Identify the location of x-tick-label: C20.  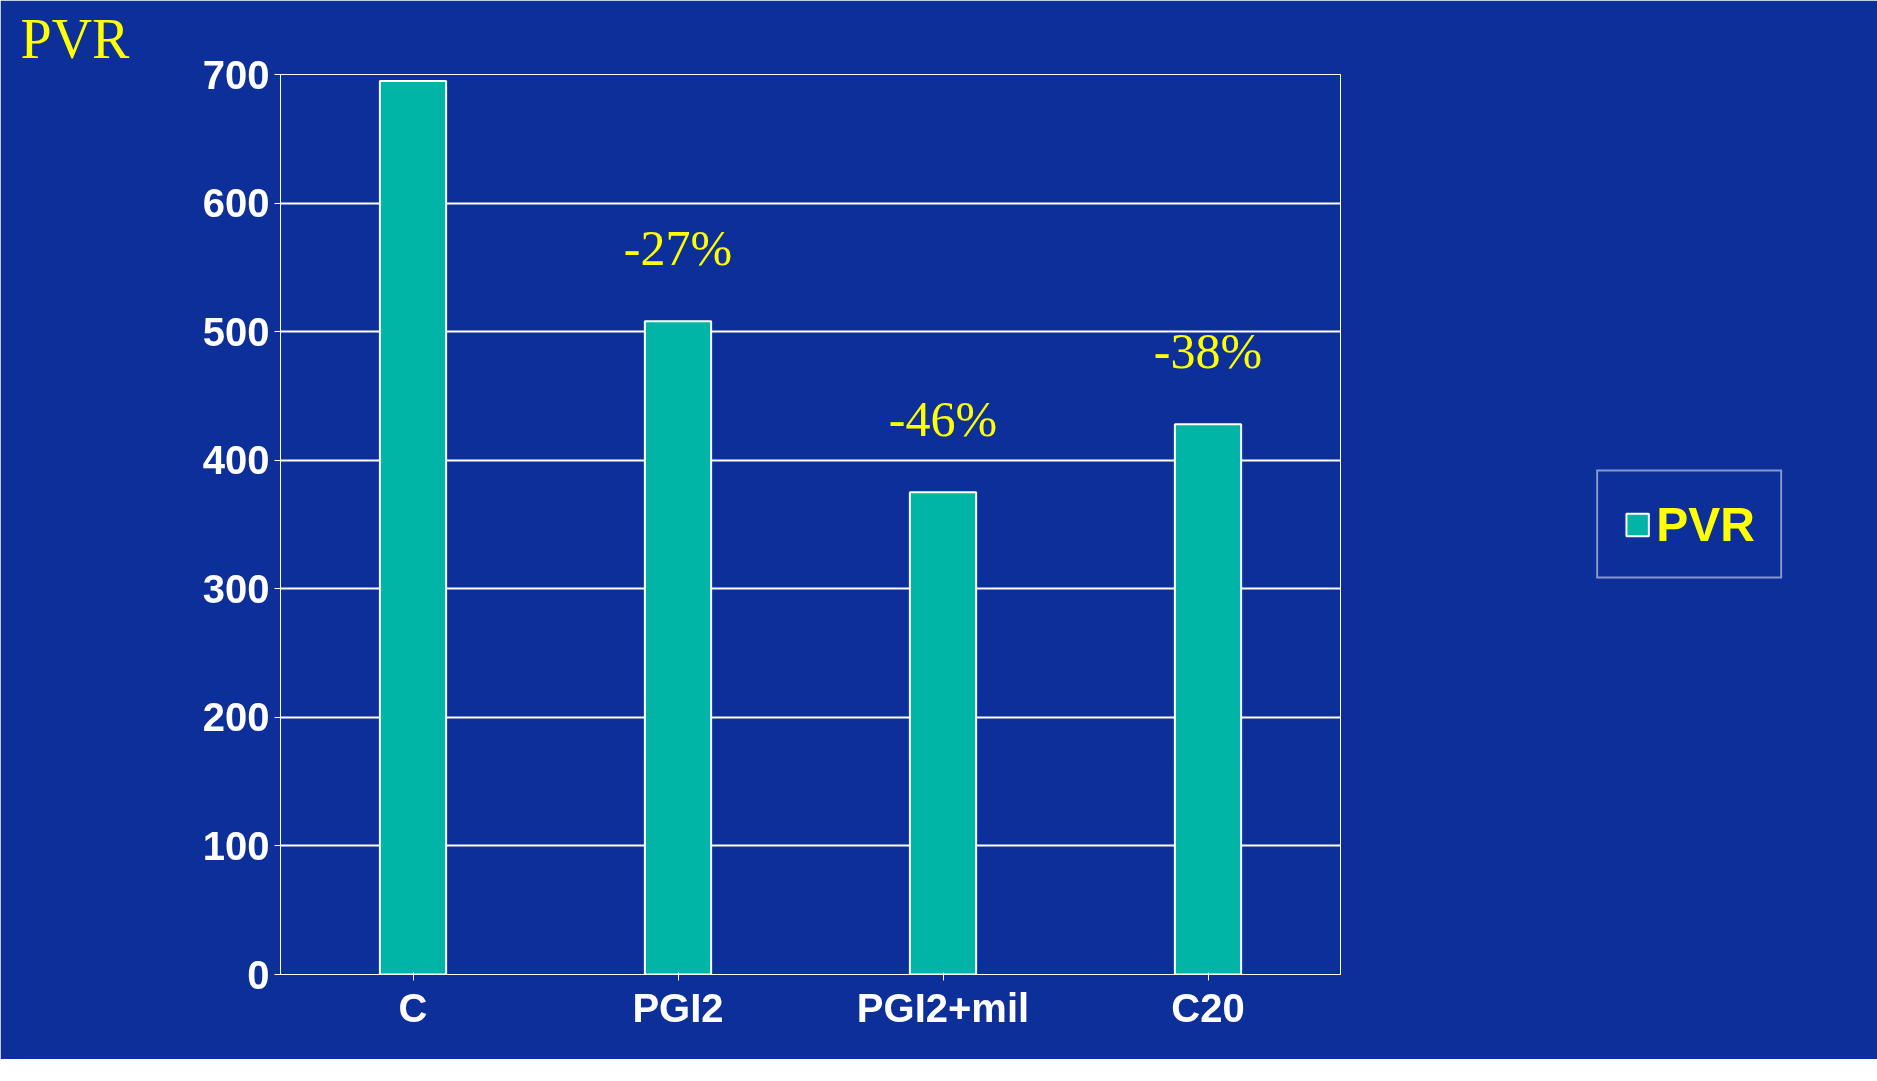
(1208, 1007).